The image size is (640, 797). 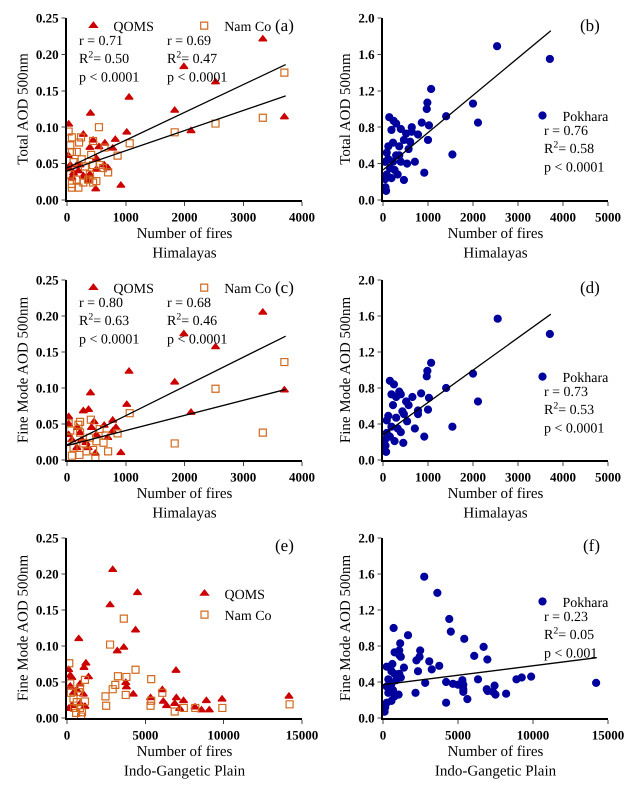 What do you see at coordinates (197, 60) in the screenshot?
I see `annotation: r = 0.69 R$^{2}$= 0.47 p < 0.0001` at bounding box center [197, 60].